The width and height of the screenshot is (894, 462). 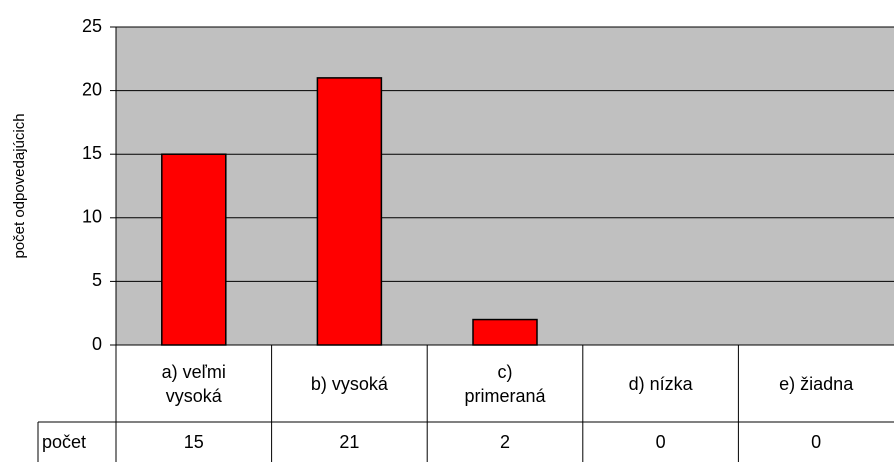 What do you see at coordinates (349, 442) in the screenshot?
I see `table-value: 21` at bounding box center [349, 442].